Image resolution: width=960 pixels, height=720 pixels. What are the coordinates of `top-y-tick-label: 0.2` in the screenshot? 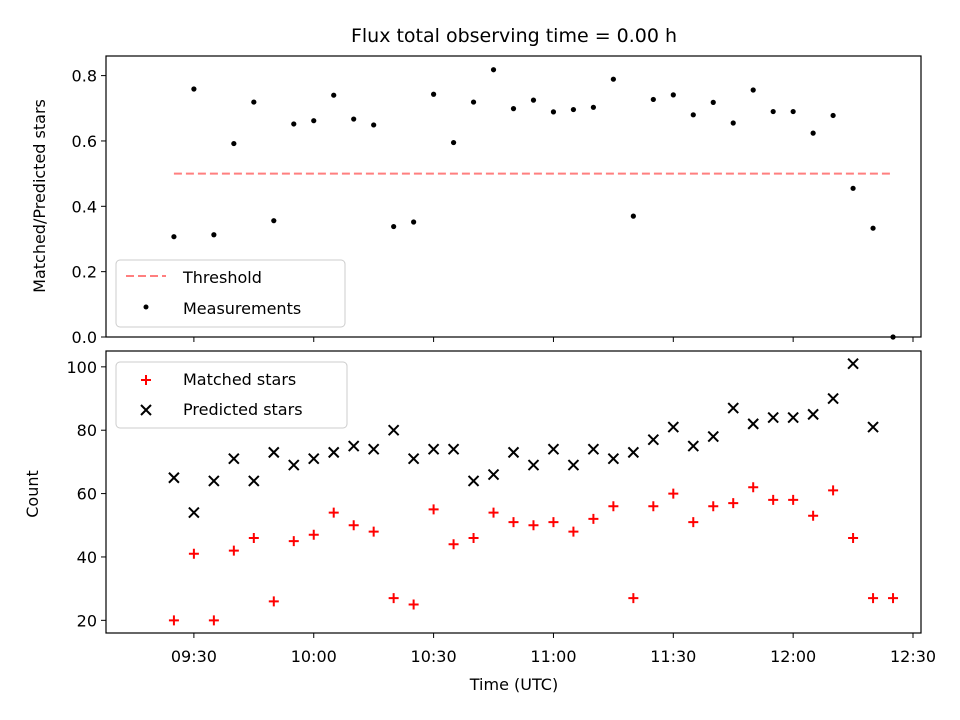 It's located at (84, 272).